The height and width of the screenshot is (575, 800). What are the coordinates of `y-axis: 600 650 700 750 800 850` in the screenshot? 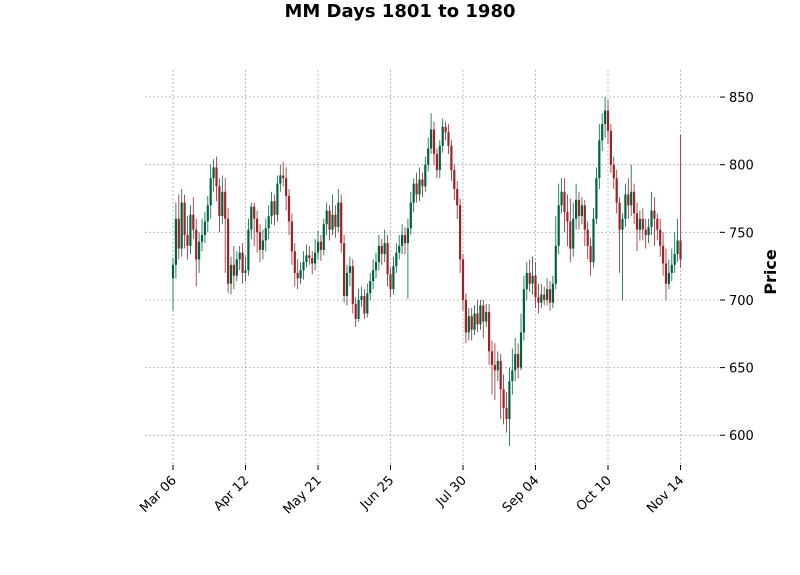 It's located at (737, 267).